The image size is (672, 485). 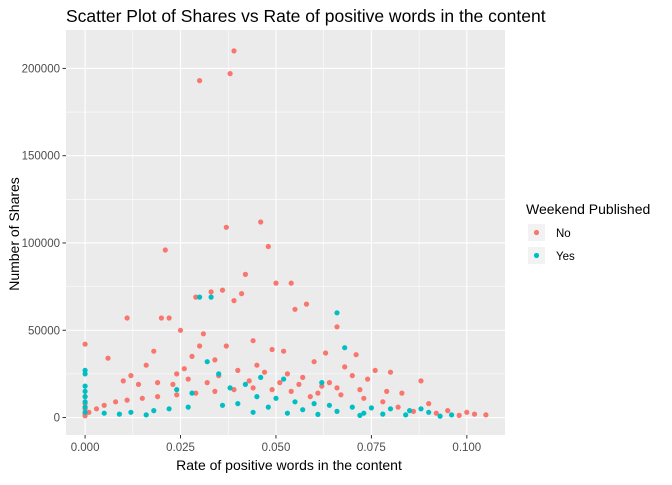 I want to click on legend-key-no, so click(x=536, y=232).